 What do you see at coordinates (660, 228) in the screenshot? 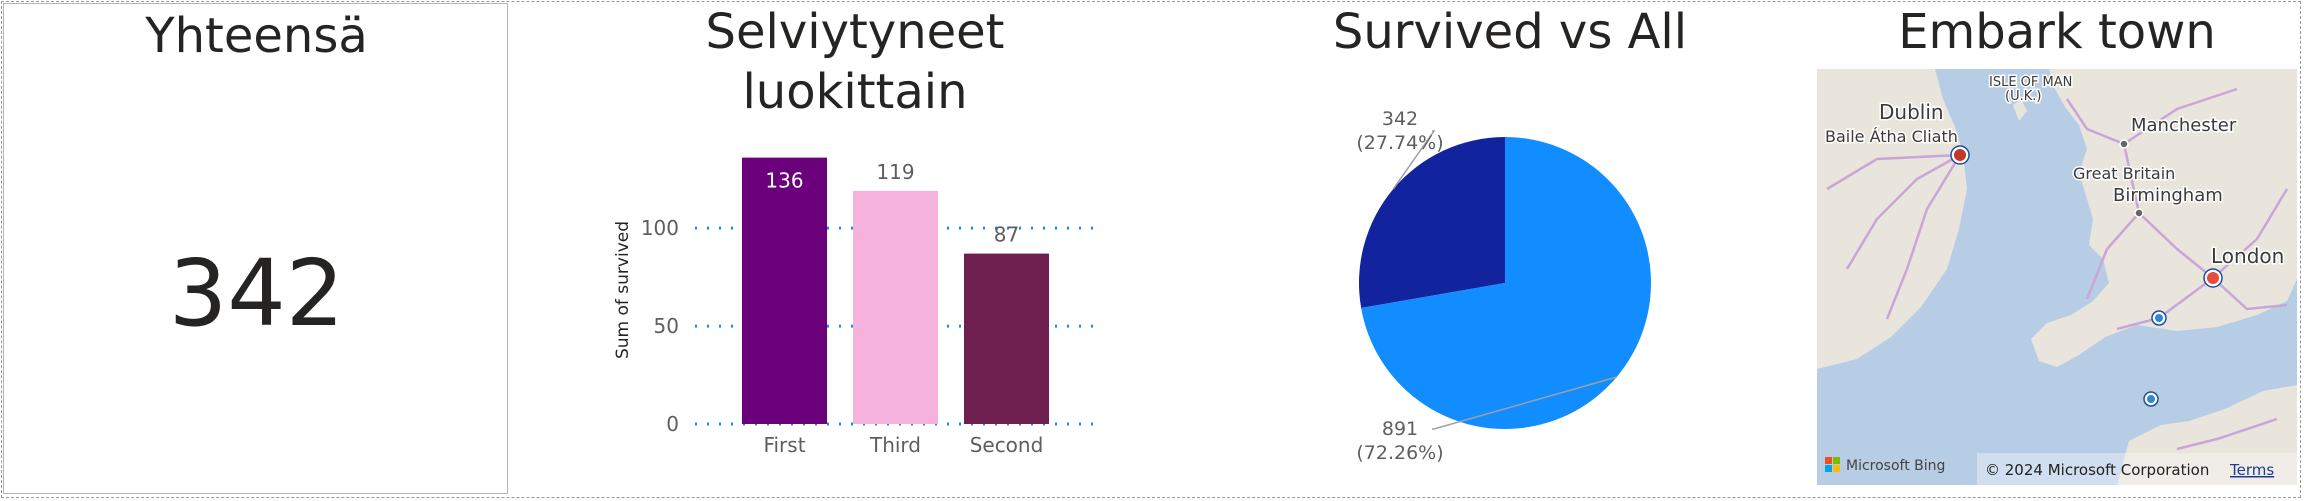
I see `y-tick-label: 100` at bounding box center [660, 228].